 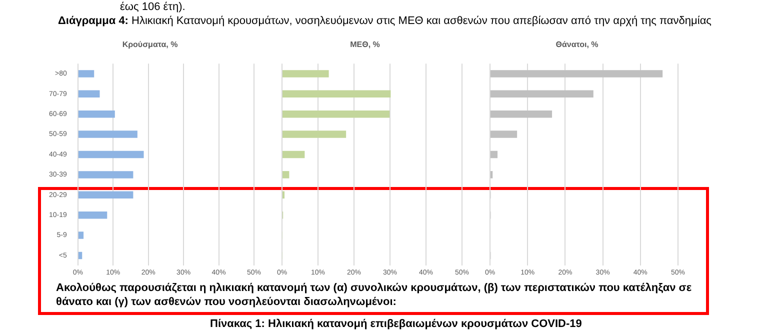 I want to click on text: έως 106 έτη)., so click(x=153, y=7).